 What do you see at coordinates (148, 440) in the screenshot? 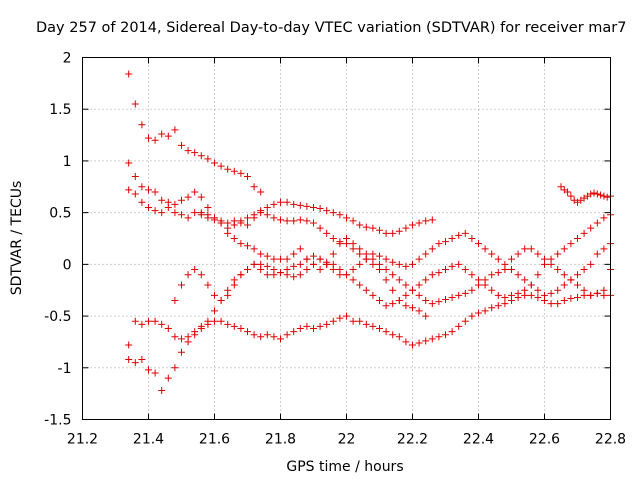
I see `x-tick-label: 21.4` at bounding box center [148, 440].